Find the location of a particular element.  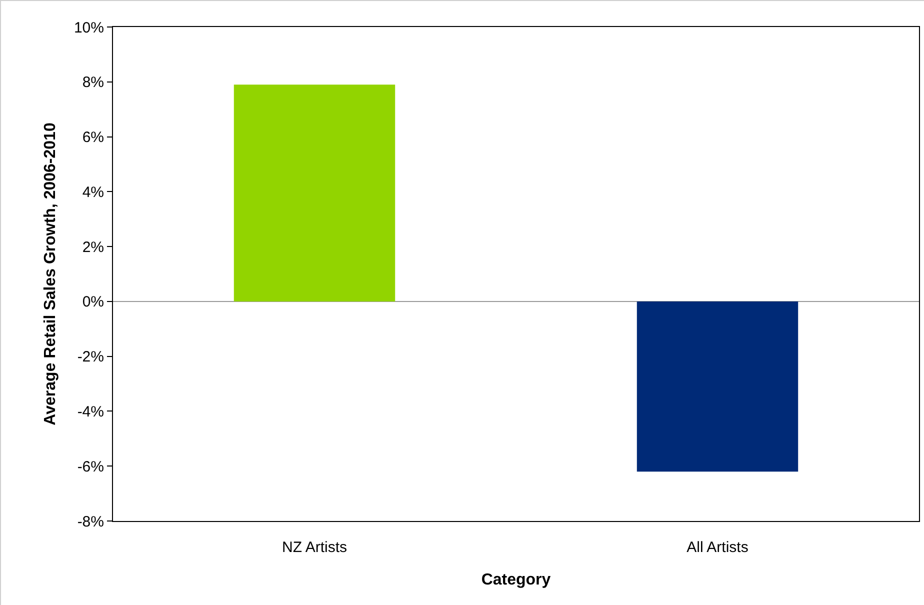

x-tick-label: All Artists is located at coordinates (717, 547).